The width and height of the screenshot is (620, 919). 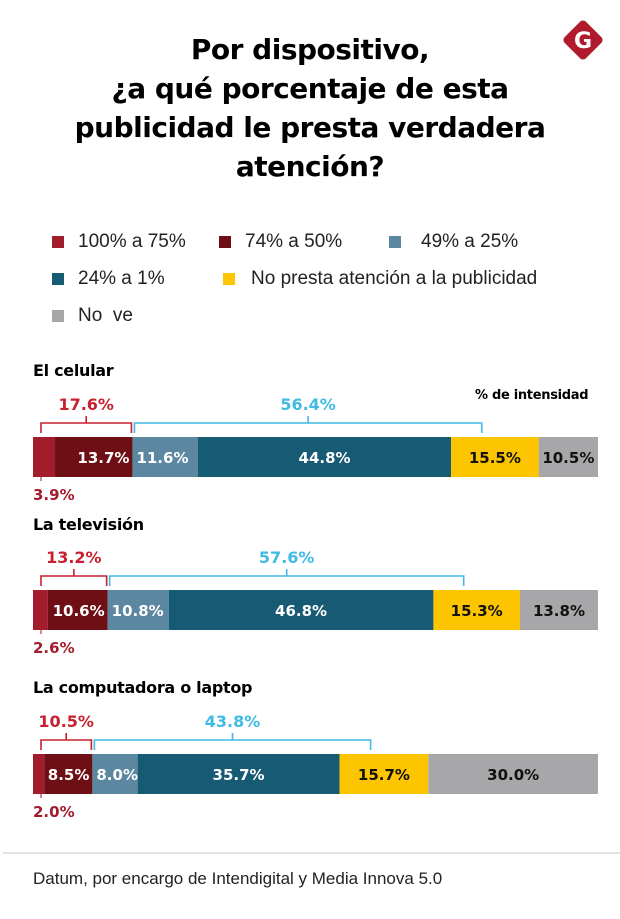 What do you see at coordinates (310, 127) in the screenshot?
I see `title-line: publicidad le presta verdadera` at bounding box center [310, 127].